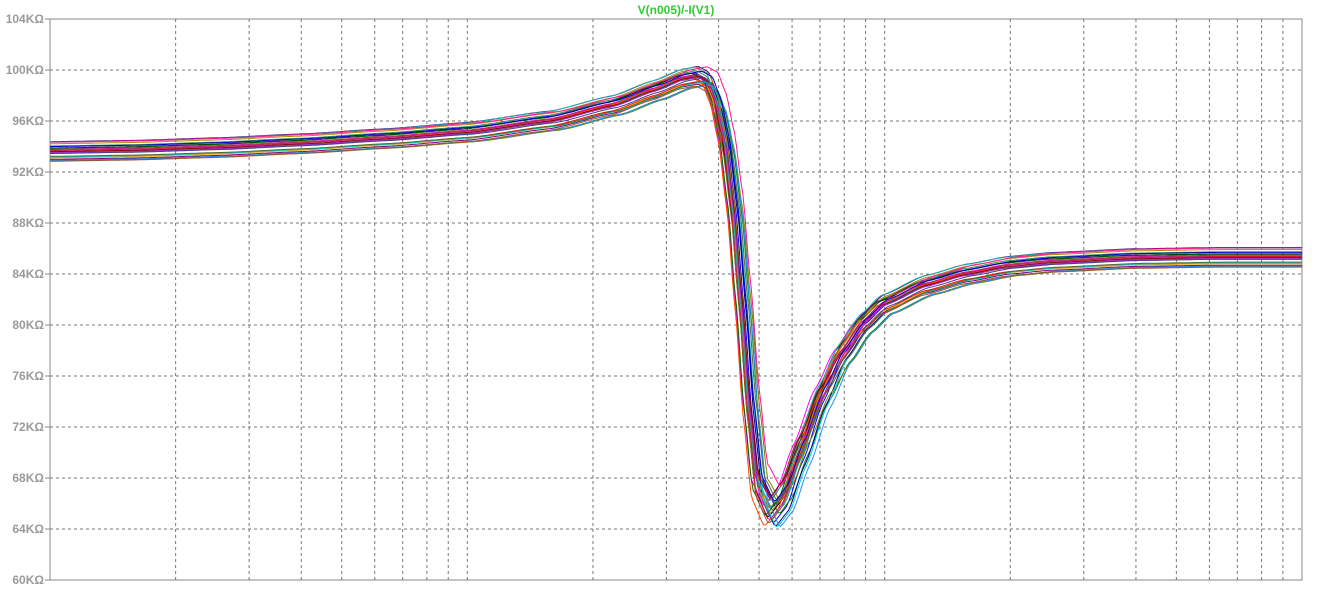 The image size is (1327, 591). What do you see at coordinates (28, 580) in the screenshot?
I see `y-tick-label: 60KΩ` at bounding box center [28, 580].